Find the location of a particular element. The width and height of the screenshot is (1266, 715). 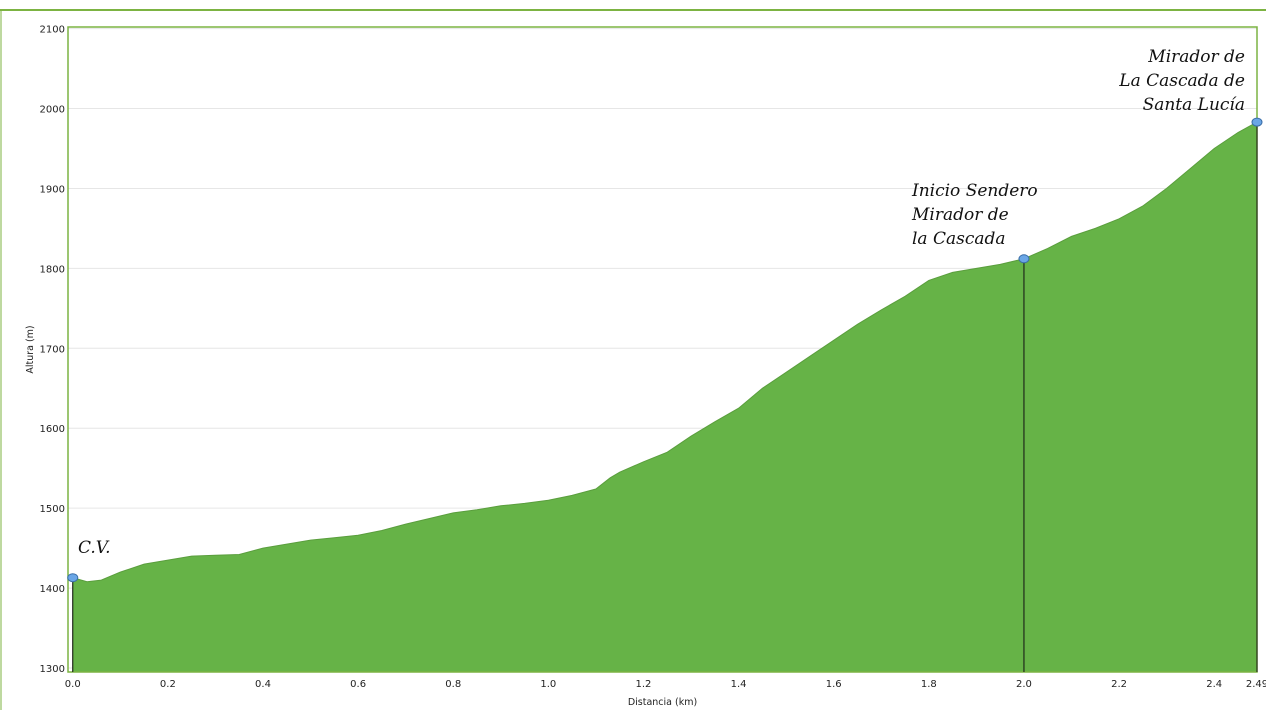

y-tick-label: 1300 is located at coordinates (52, 669).